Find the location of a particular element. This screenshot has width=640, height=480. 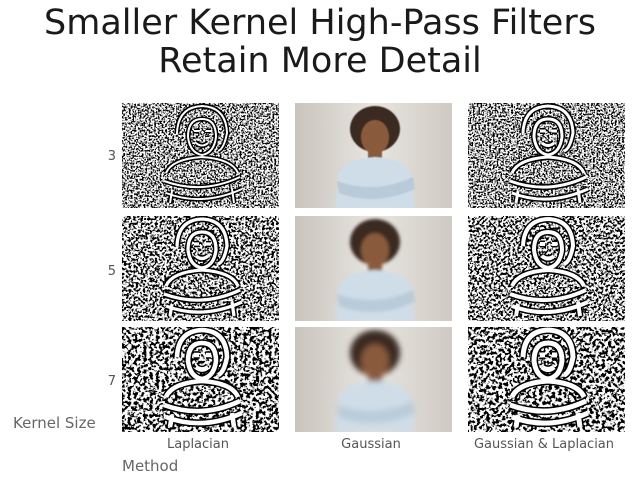

panel-gaussian-laplacian-k7 is located at coordinates (546, 379).